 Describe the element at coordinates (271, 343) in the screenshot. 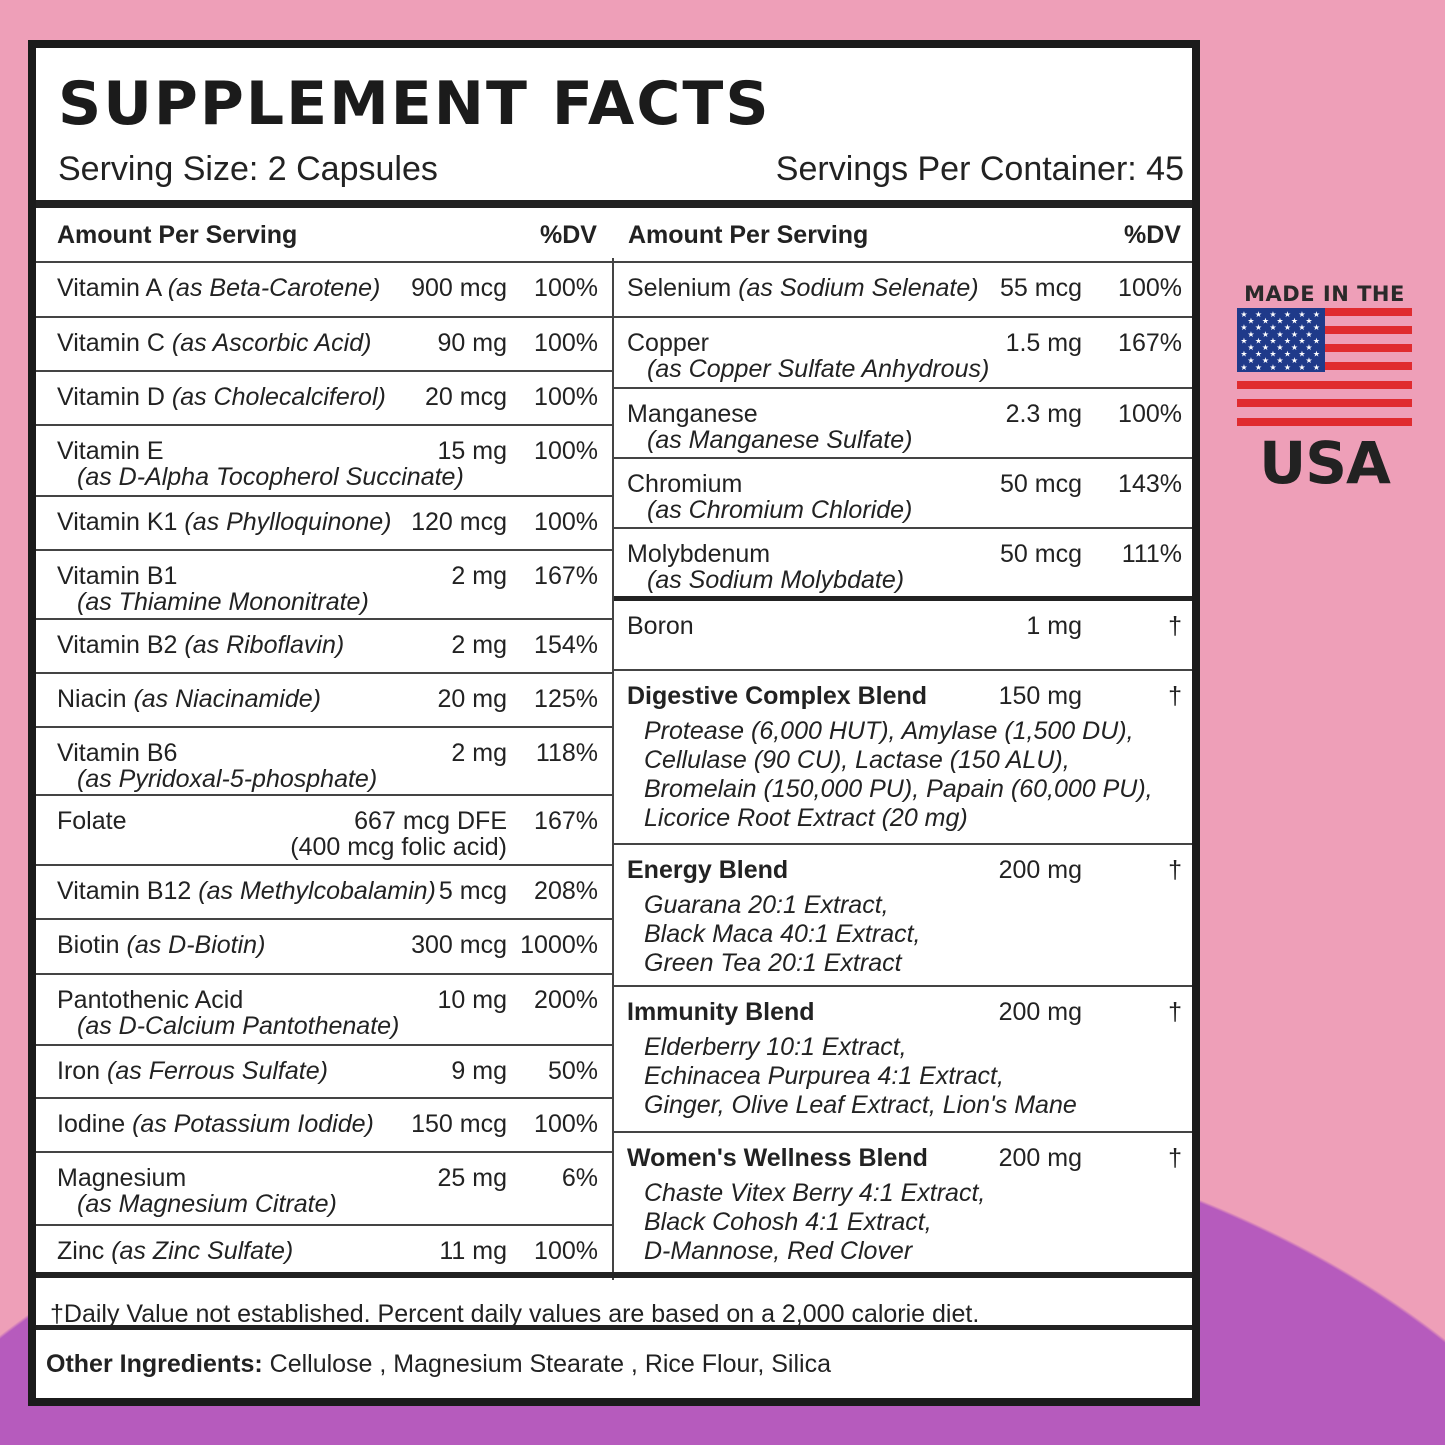

I see `nutrient-source: (as Ascorbic Acid)` at that location.